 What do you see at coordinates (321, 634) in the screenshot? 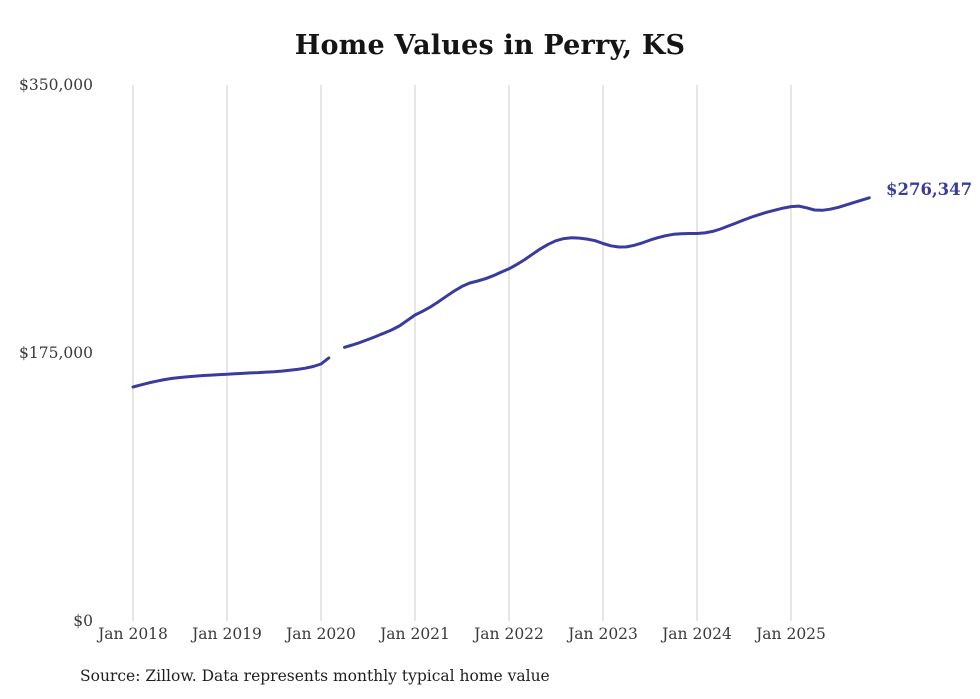
I see `x-tick-label: Jan 2020` at bounding box center [321, 634].